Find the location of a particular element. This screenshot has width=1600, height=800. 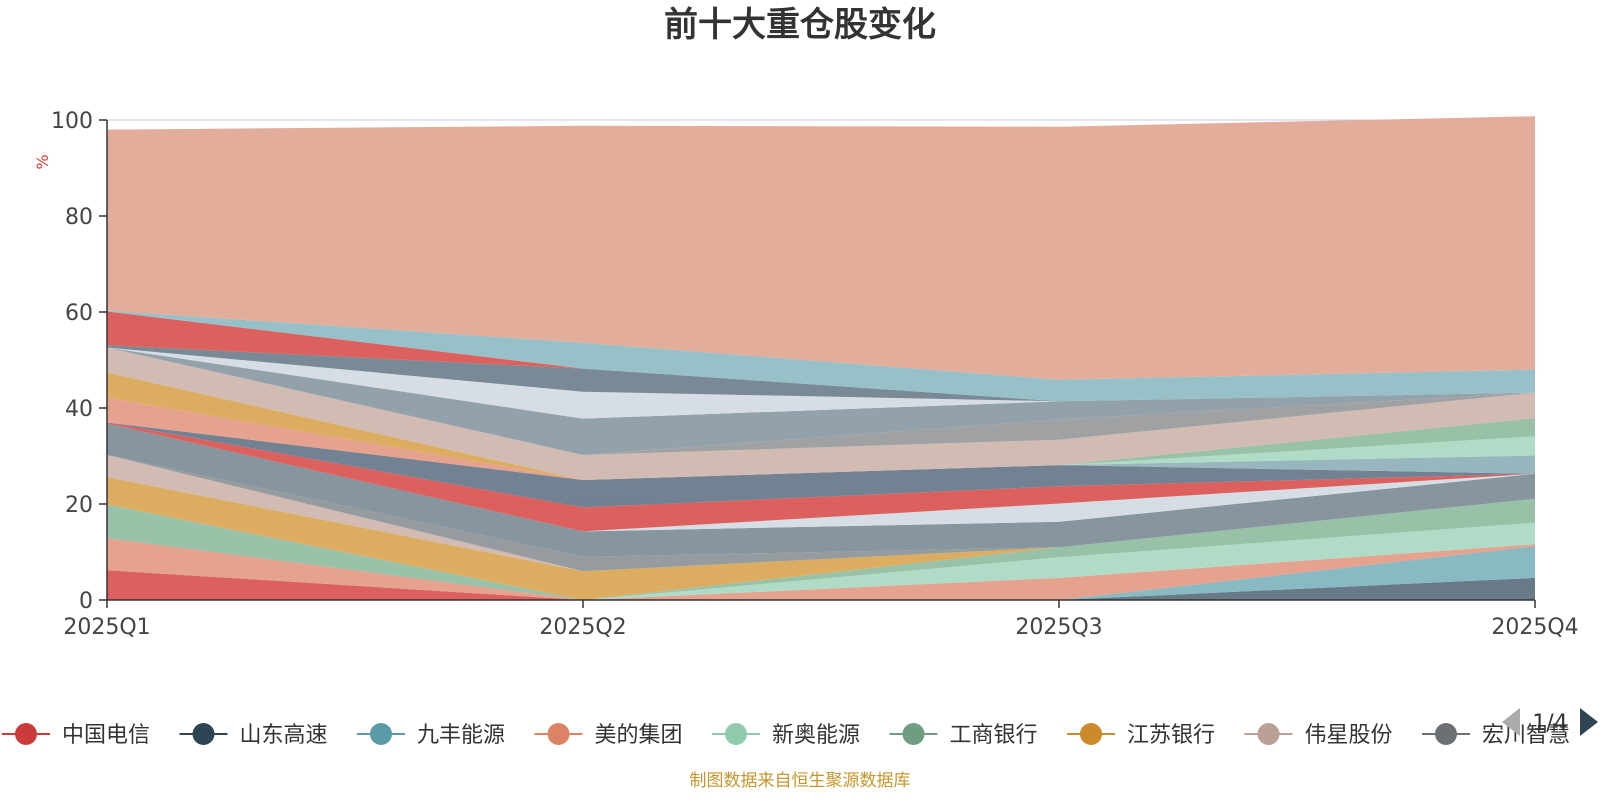

legend-label: 美的集团 is located at coordinates (639, 735).